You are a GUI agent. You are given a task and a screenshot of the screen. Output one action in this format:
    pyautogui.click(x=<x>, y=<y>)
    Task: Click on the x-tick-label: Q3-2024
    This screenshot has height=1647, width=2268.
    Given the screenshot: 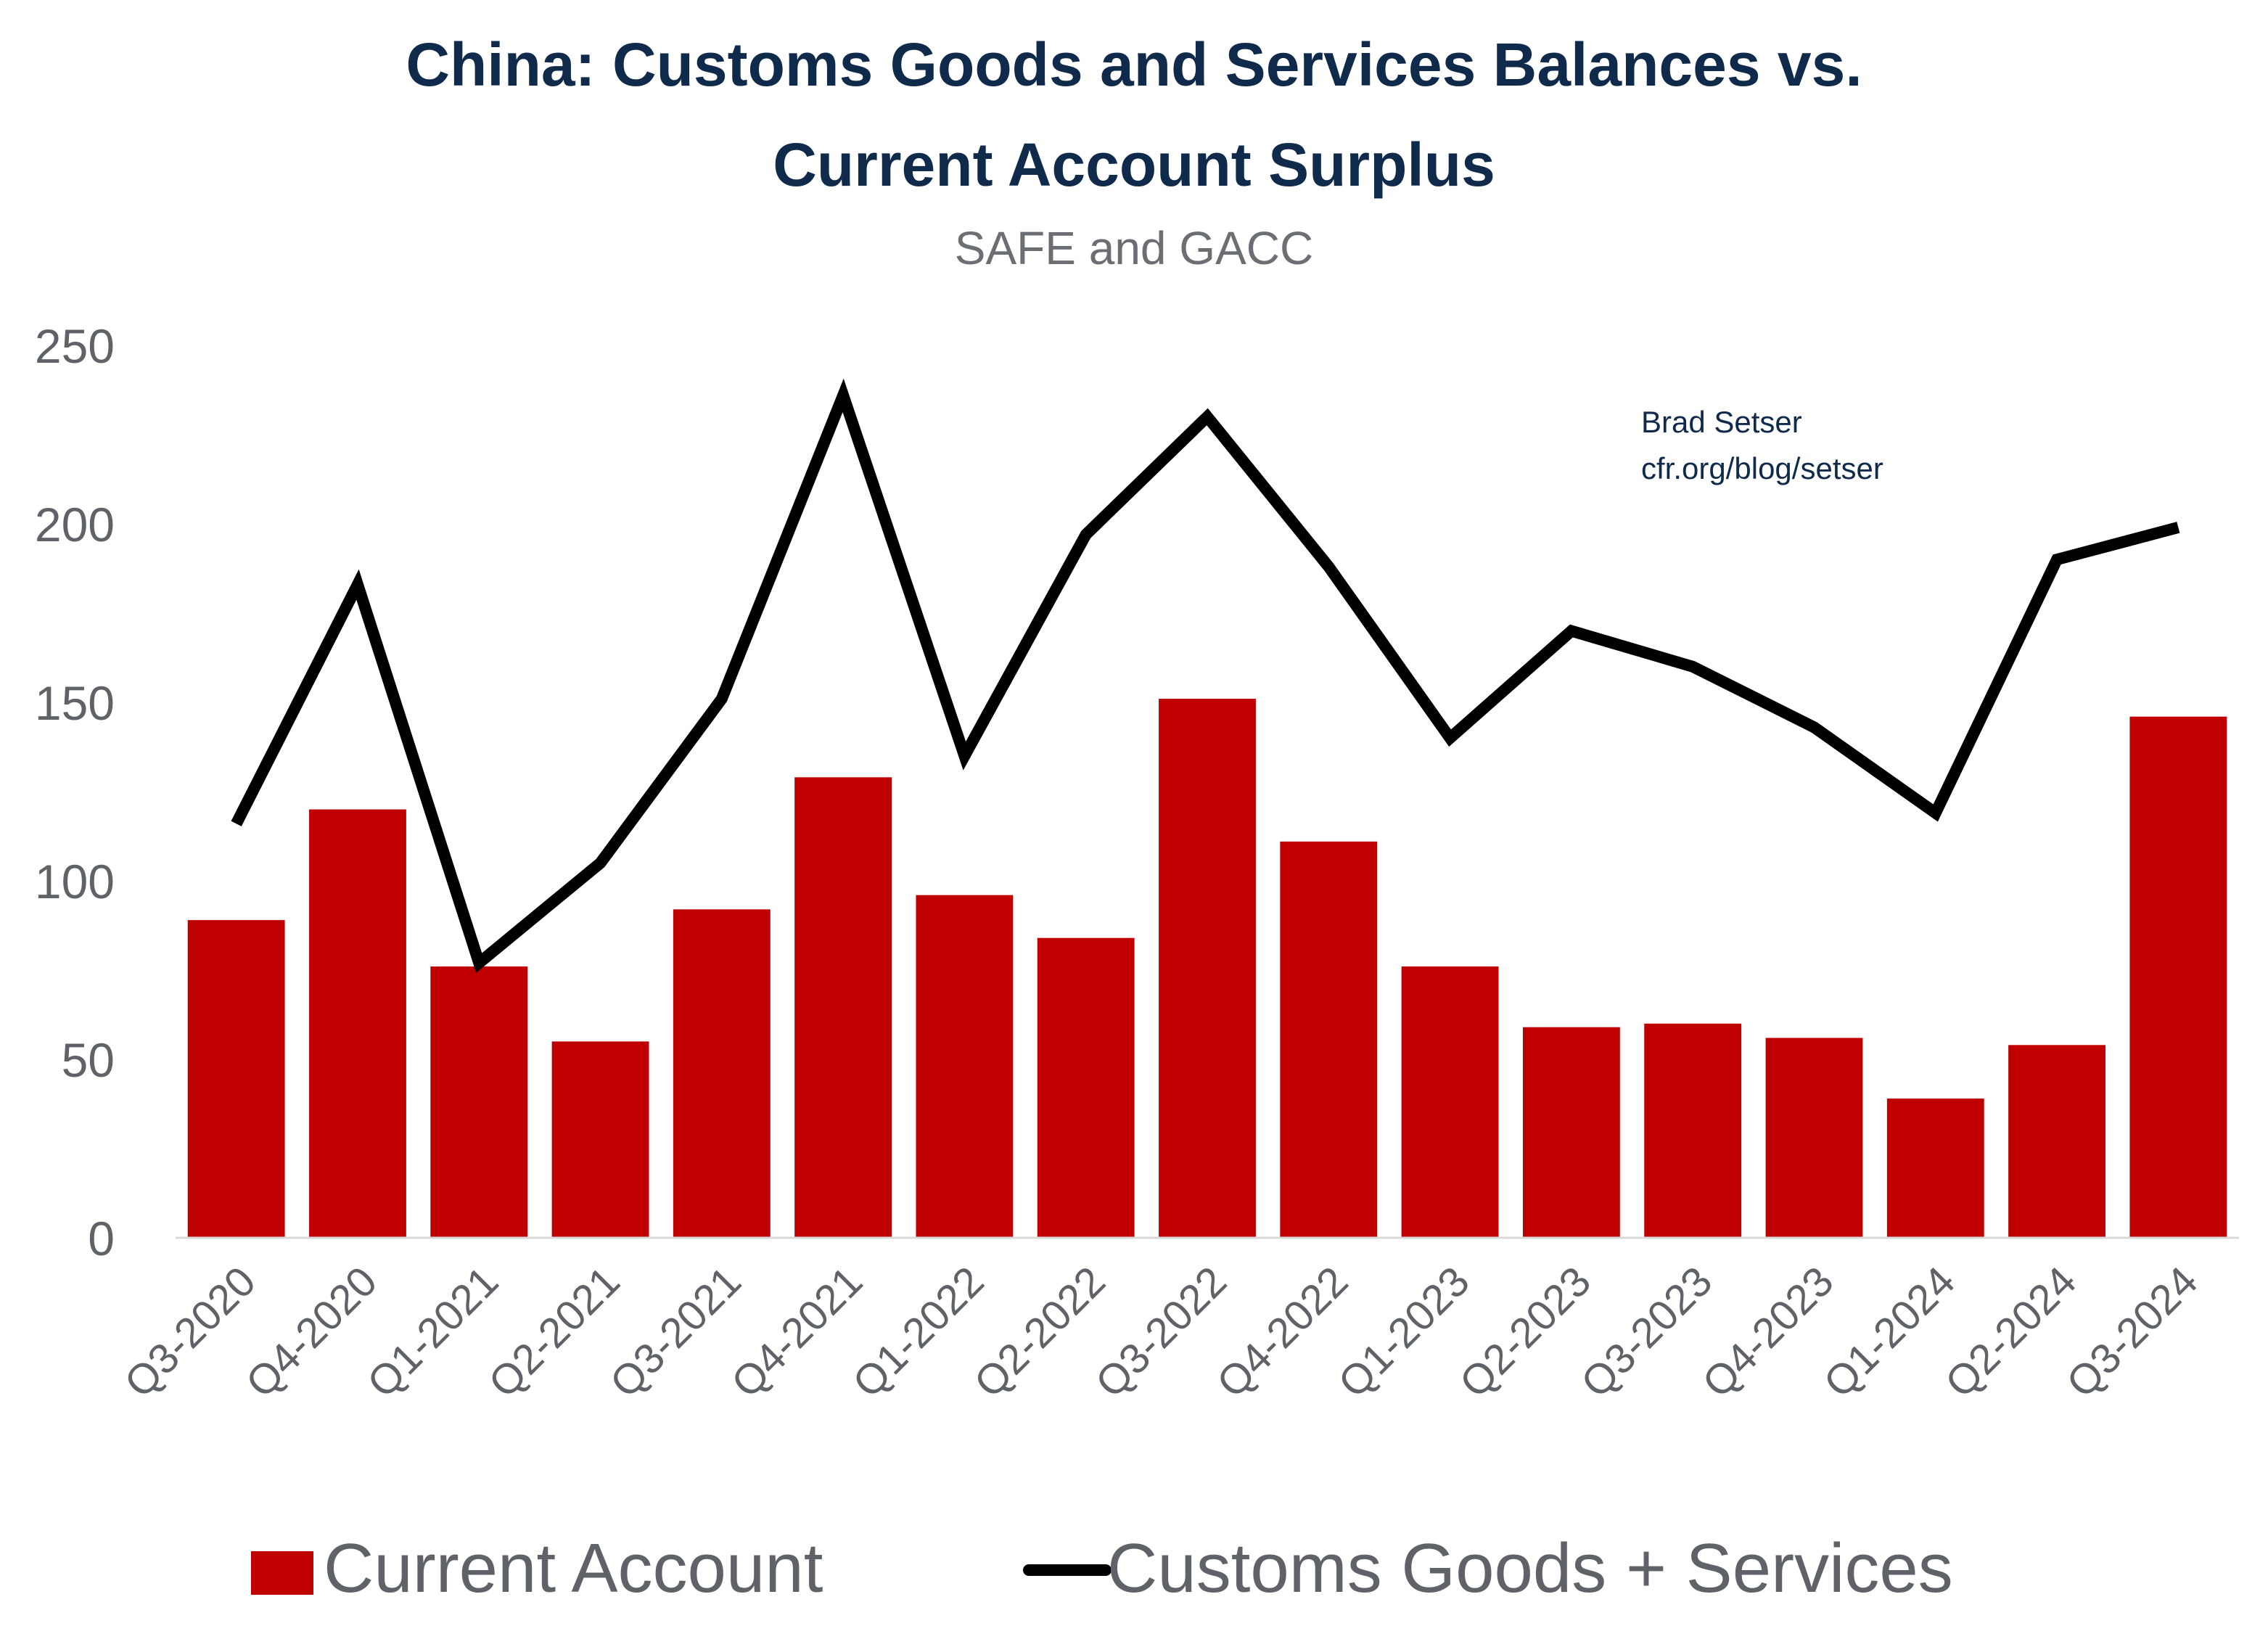 What is the action you would take?
    pyautogui.click(x=2133, y=1332)
    